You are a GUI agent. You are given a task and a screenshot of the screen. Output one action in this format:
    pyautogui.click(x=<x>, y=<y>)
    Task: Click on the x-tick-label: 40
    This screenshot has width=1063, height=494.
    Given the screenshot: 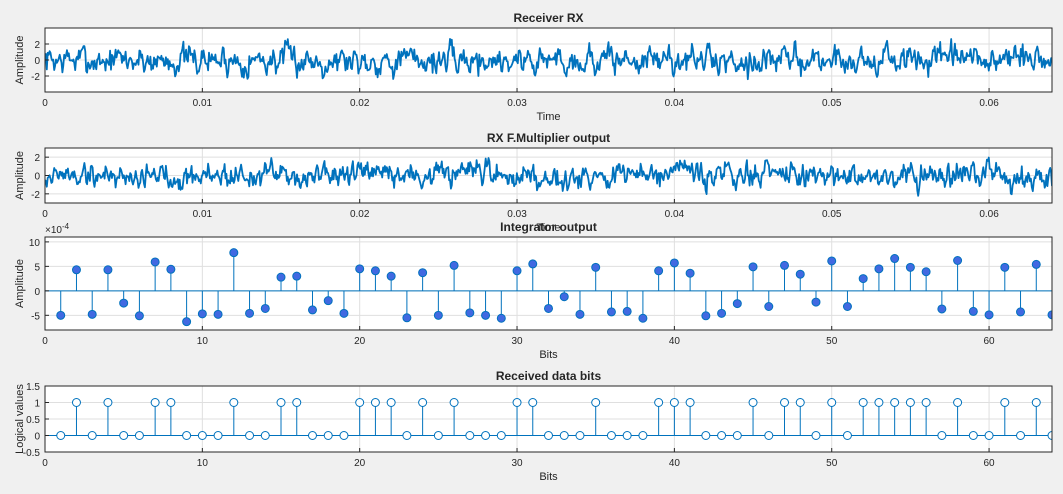 What is the action you would take?
    pyautogui.click(x=675, y=341)
    